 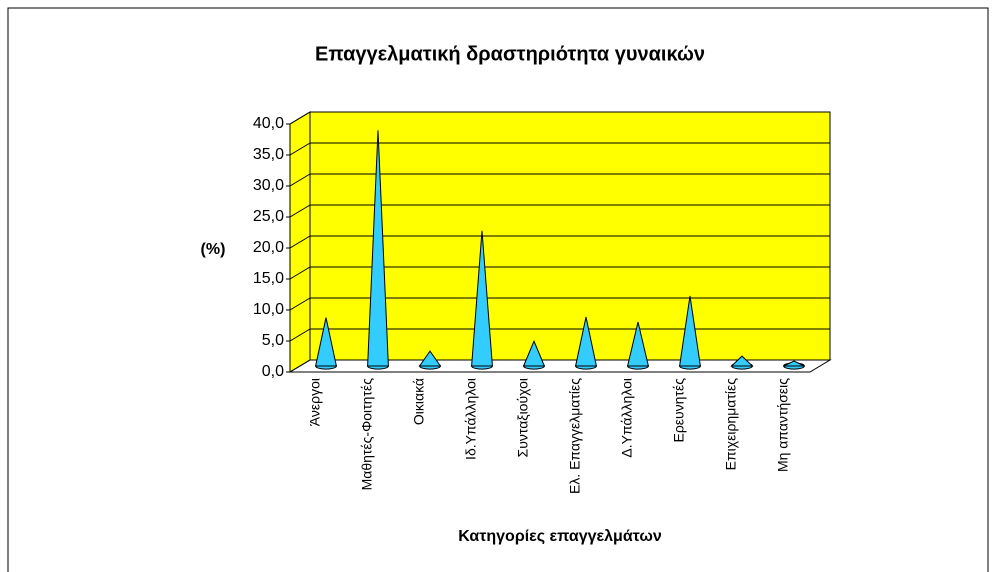 What do you see at coordinates (627, 418) in the screenshot?
I see `x-tick-label: Δ.Υπάλληλοι` at bounding box center [627, 418].